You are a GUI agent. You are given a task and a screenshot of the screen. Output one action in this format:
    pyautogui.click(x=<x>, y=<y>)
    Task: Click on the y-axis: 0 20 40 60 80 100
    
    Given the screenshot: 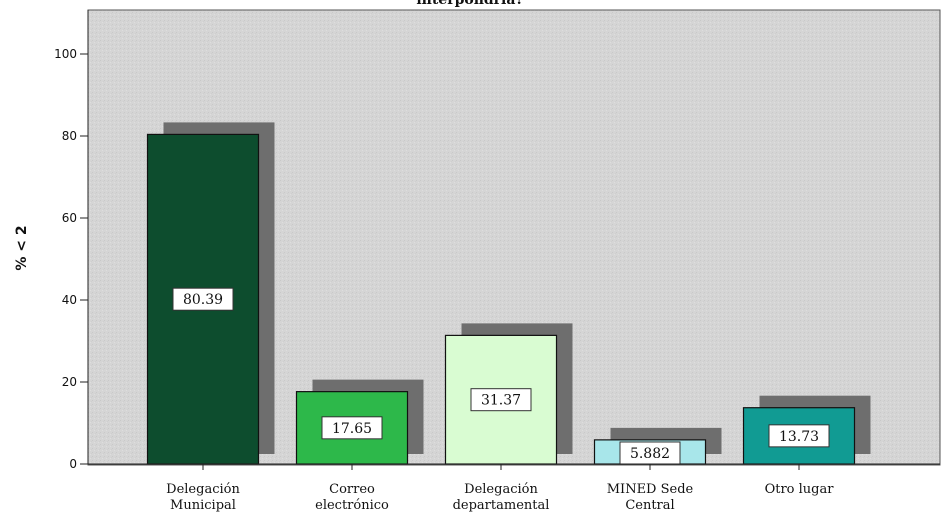 What is the action you would take?
    pyautogui.click(x=71, y=240)
    